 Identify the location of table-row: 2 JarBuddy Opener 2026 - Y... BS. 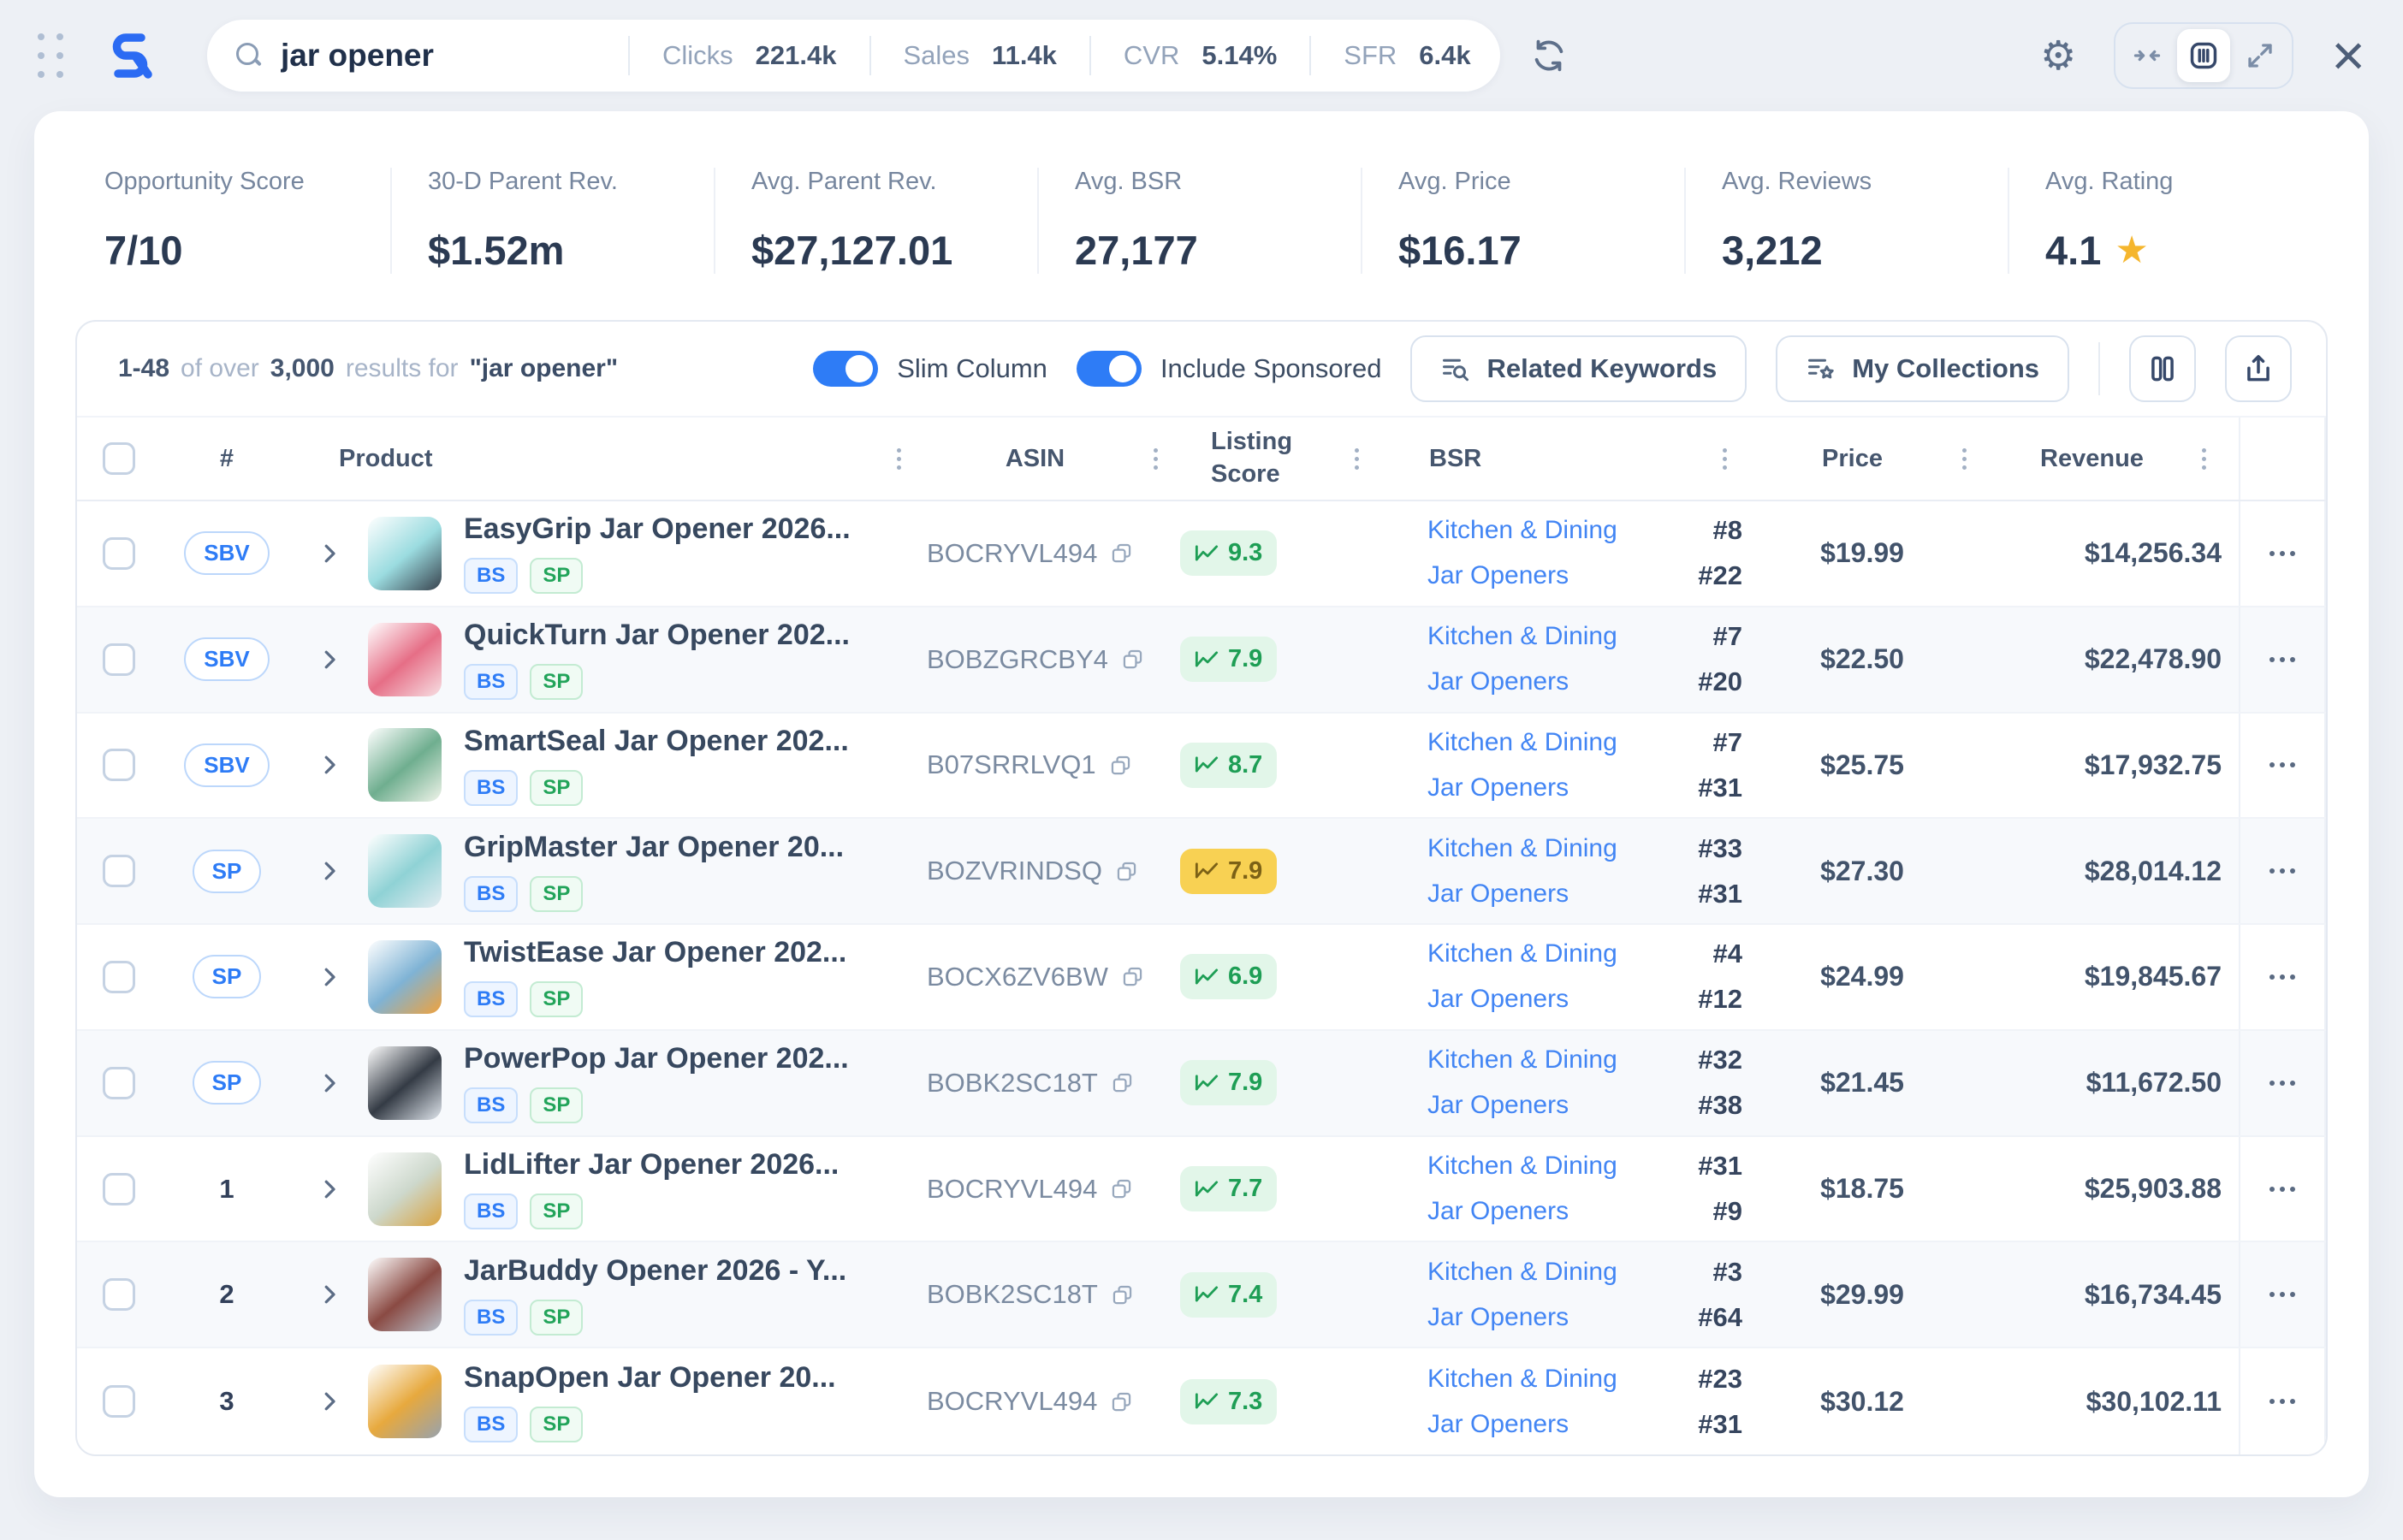
(1201, 1295).